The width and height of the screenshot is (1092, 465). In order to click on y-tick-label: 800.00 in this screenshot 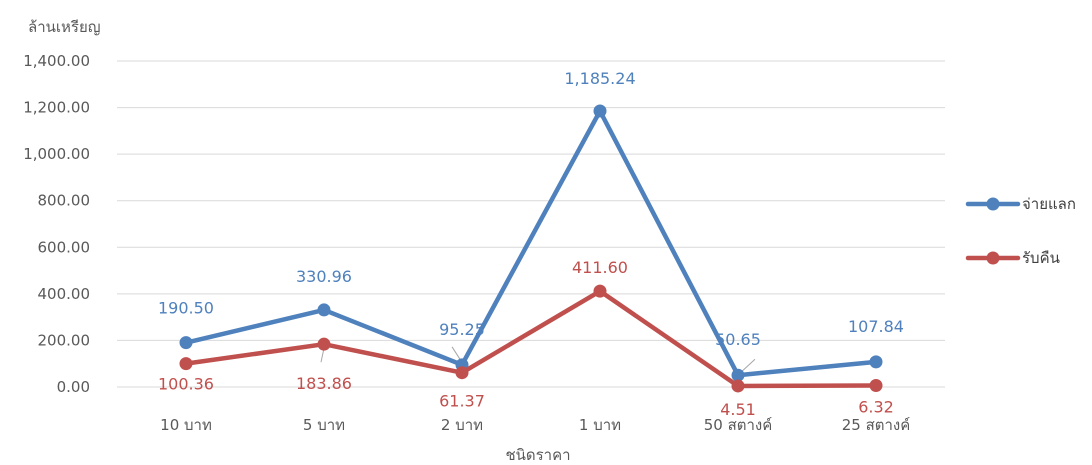, I will do `click(64, 201)`.